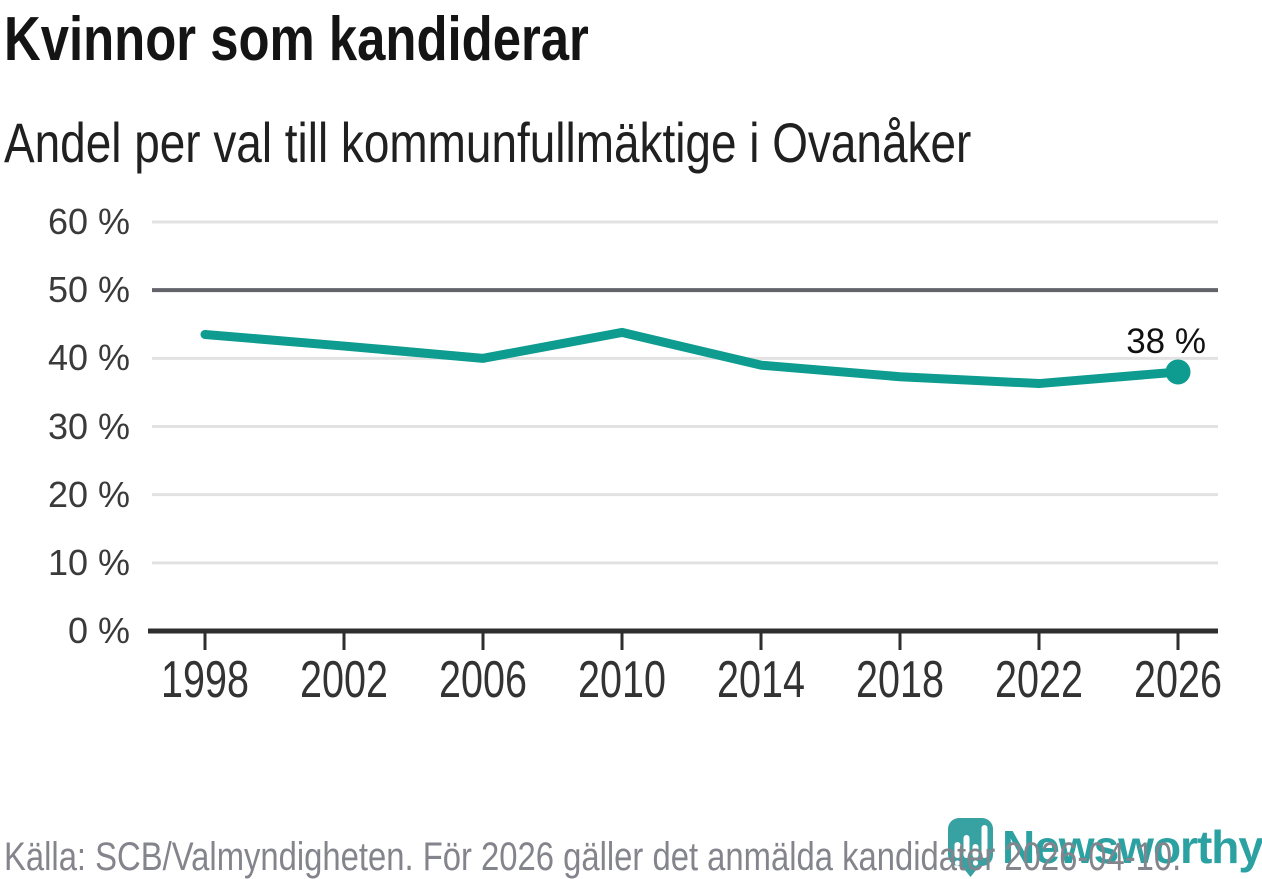 This screenshot has height=879, width=1262. I want to click on newsworthy-logo-icon, so click(970, 847).